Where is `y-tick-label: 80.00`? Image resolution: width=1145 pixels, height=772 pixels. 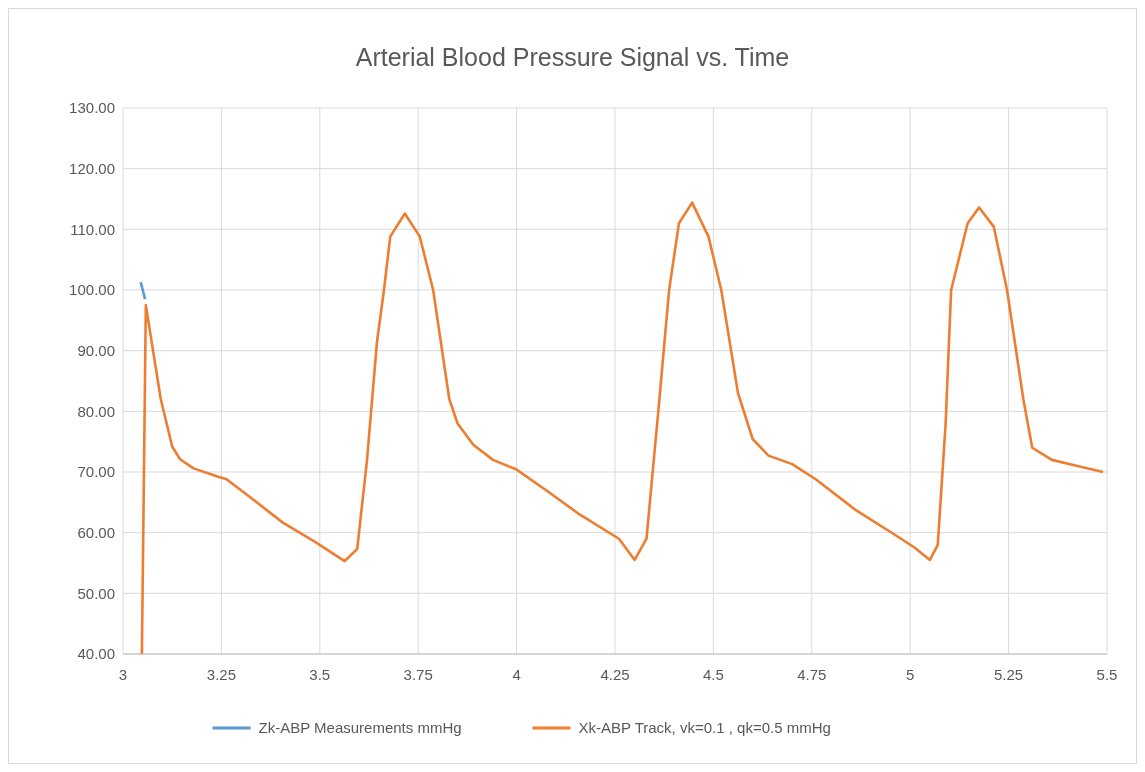 y-tick-label: 80.00 is located at coordinates (96, 411).